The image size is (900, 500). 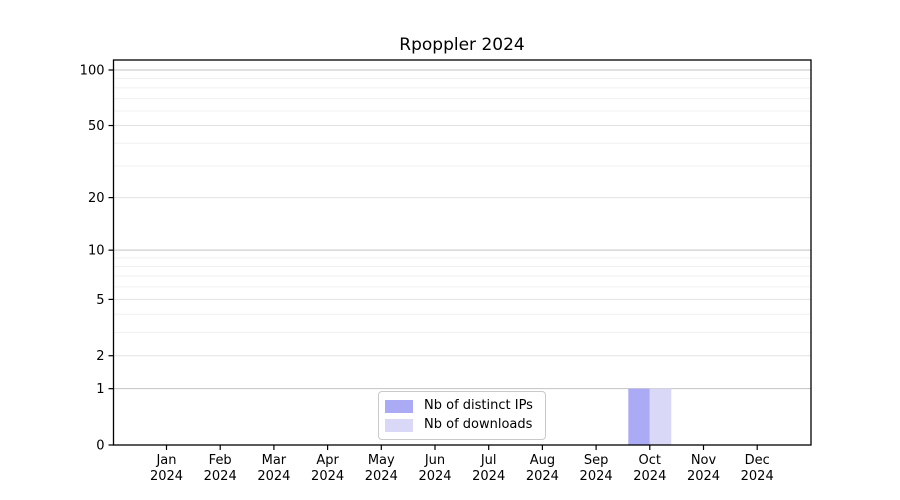 What do you see at coordinates (650, 460) in the screenshot?
I see `x-tick-label-month-oct: Oct` at bounding box center [650, 460].